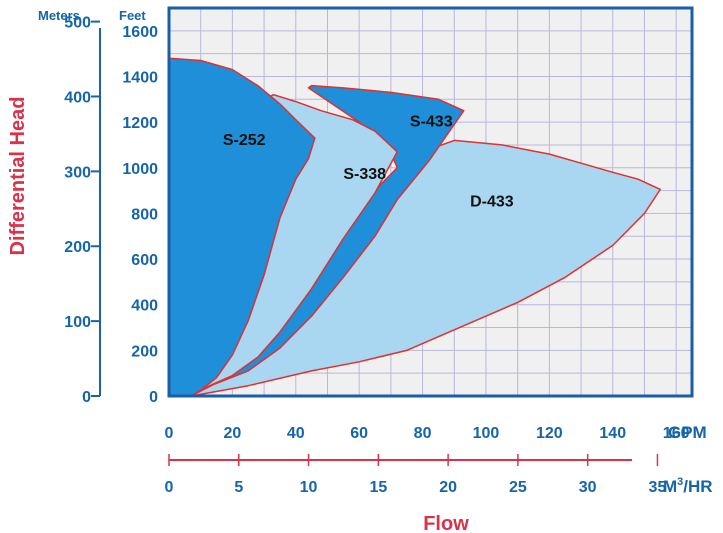 This screenshot has width=723, height=533. What do you see at coordinates (486, 433) in the screenshot?
I see `gpm-tick-label: 100` at bounding box center [486, 433].